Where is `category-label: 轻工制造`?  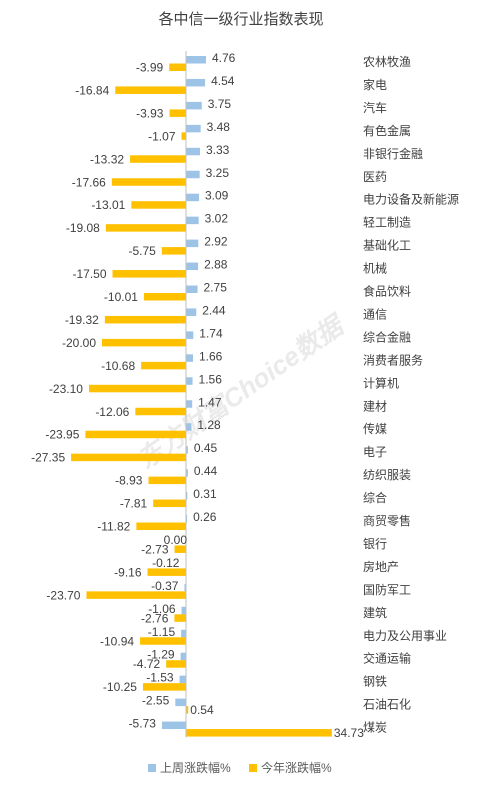 category-label: 轻工制造 is located at coordinates (387, 223).